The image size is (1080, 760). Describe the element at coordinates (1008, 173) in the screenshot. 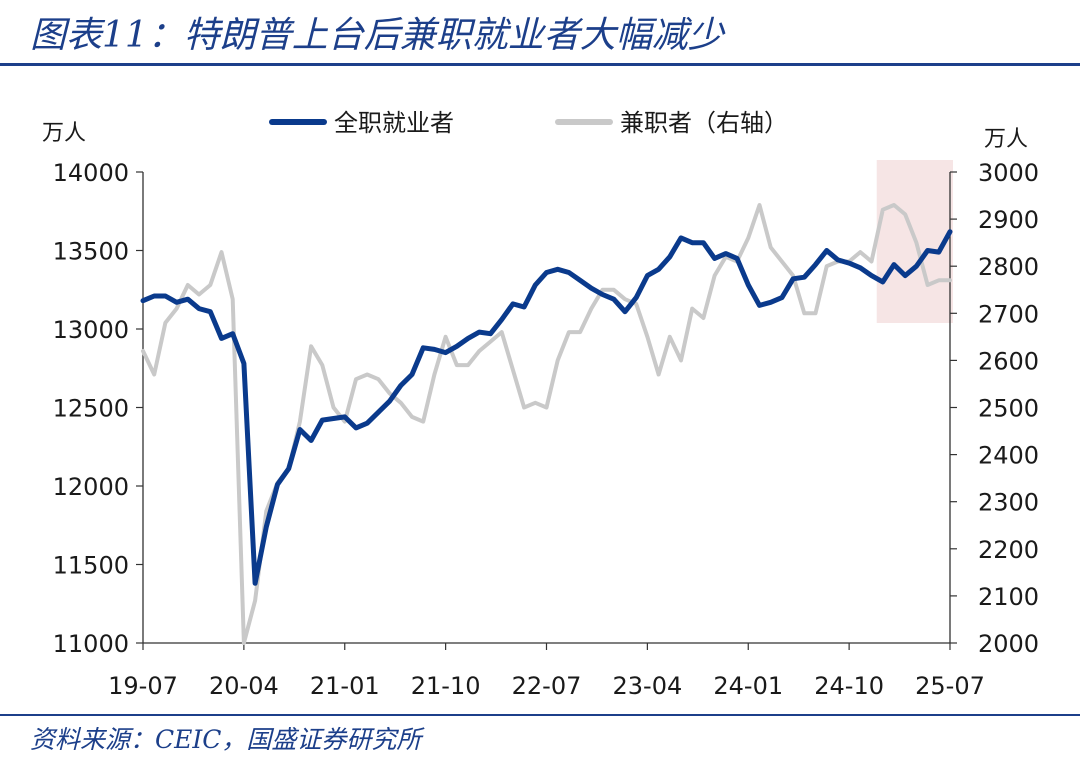

I see `right-tick-label: 3000` at that location.